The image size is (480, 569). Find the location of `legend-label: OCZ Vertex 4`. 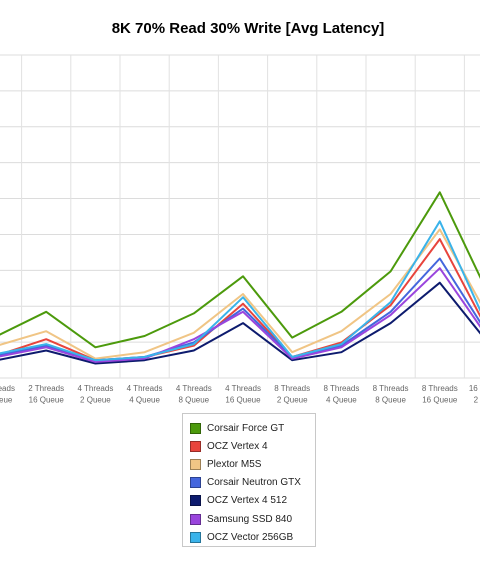

legend-label: OCZ Vertex 4 is located at coordinates (237, 446).